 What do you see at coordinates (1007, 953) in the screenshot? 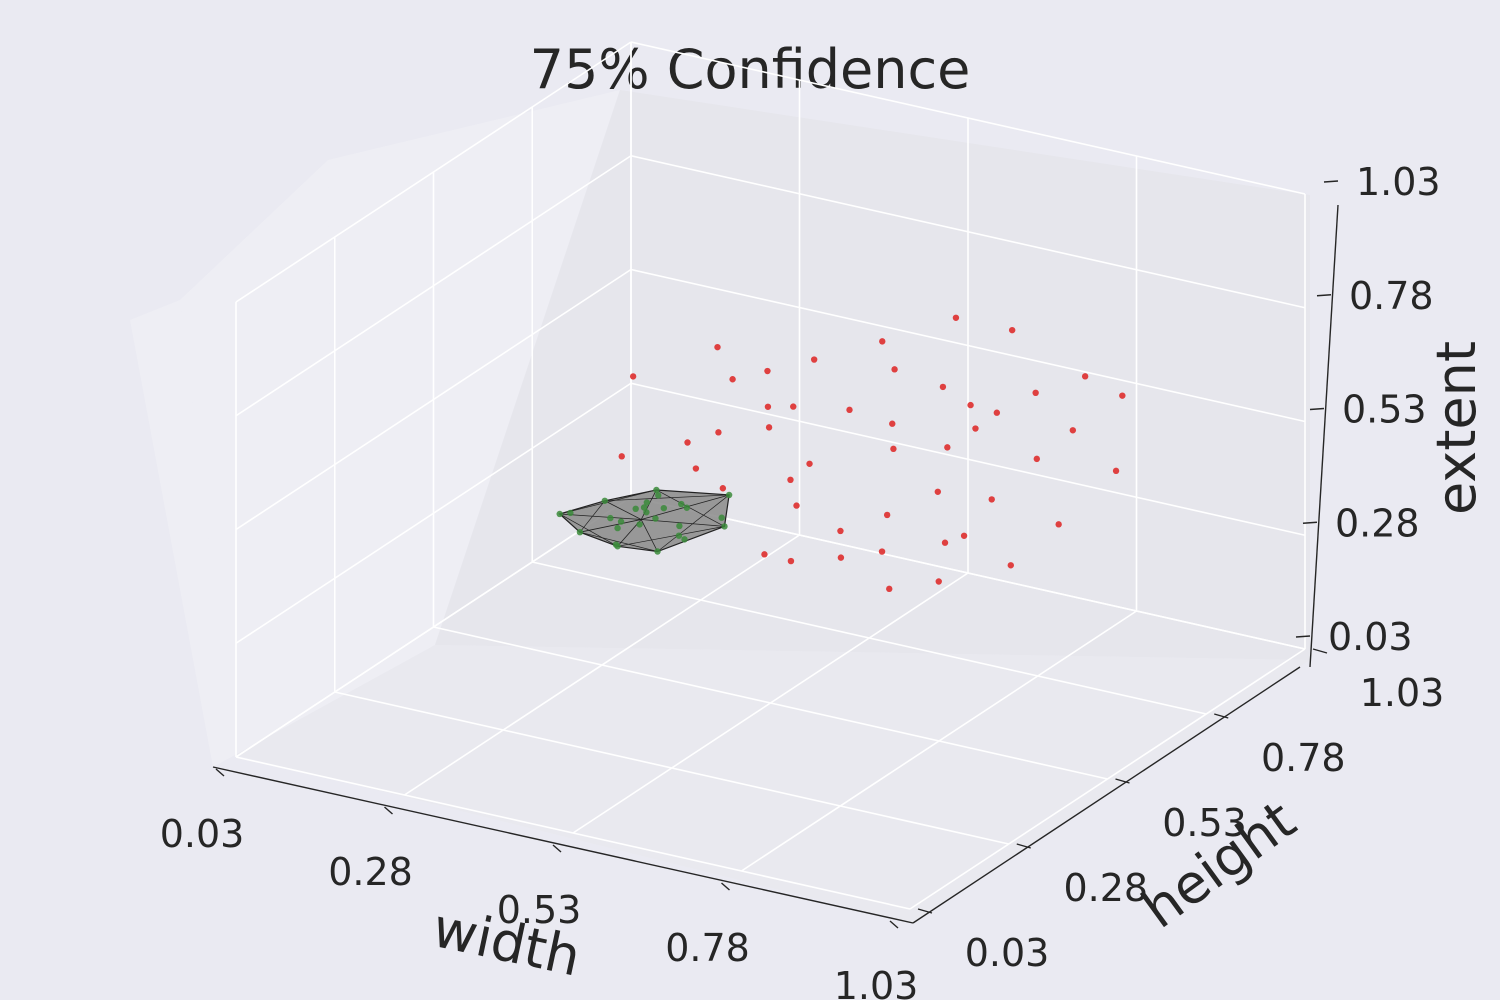
I see `y-tick-label: 0.03` at bounding box center [1007, 953].